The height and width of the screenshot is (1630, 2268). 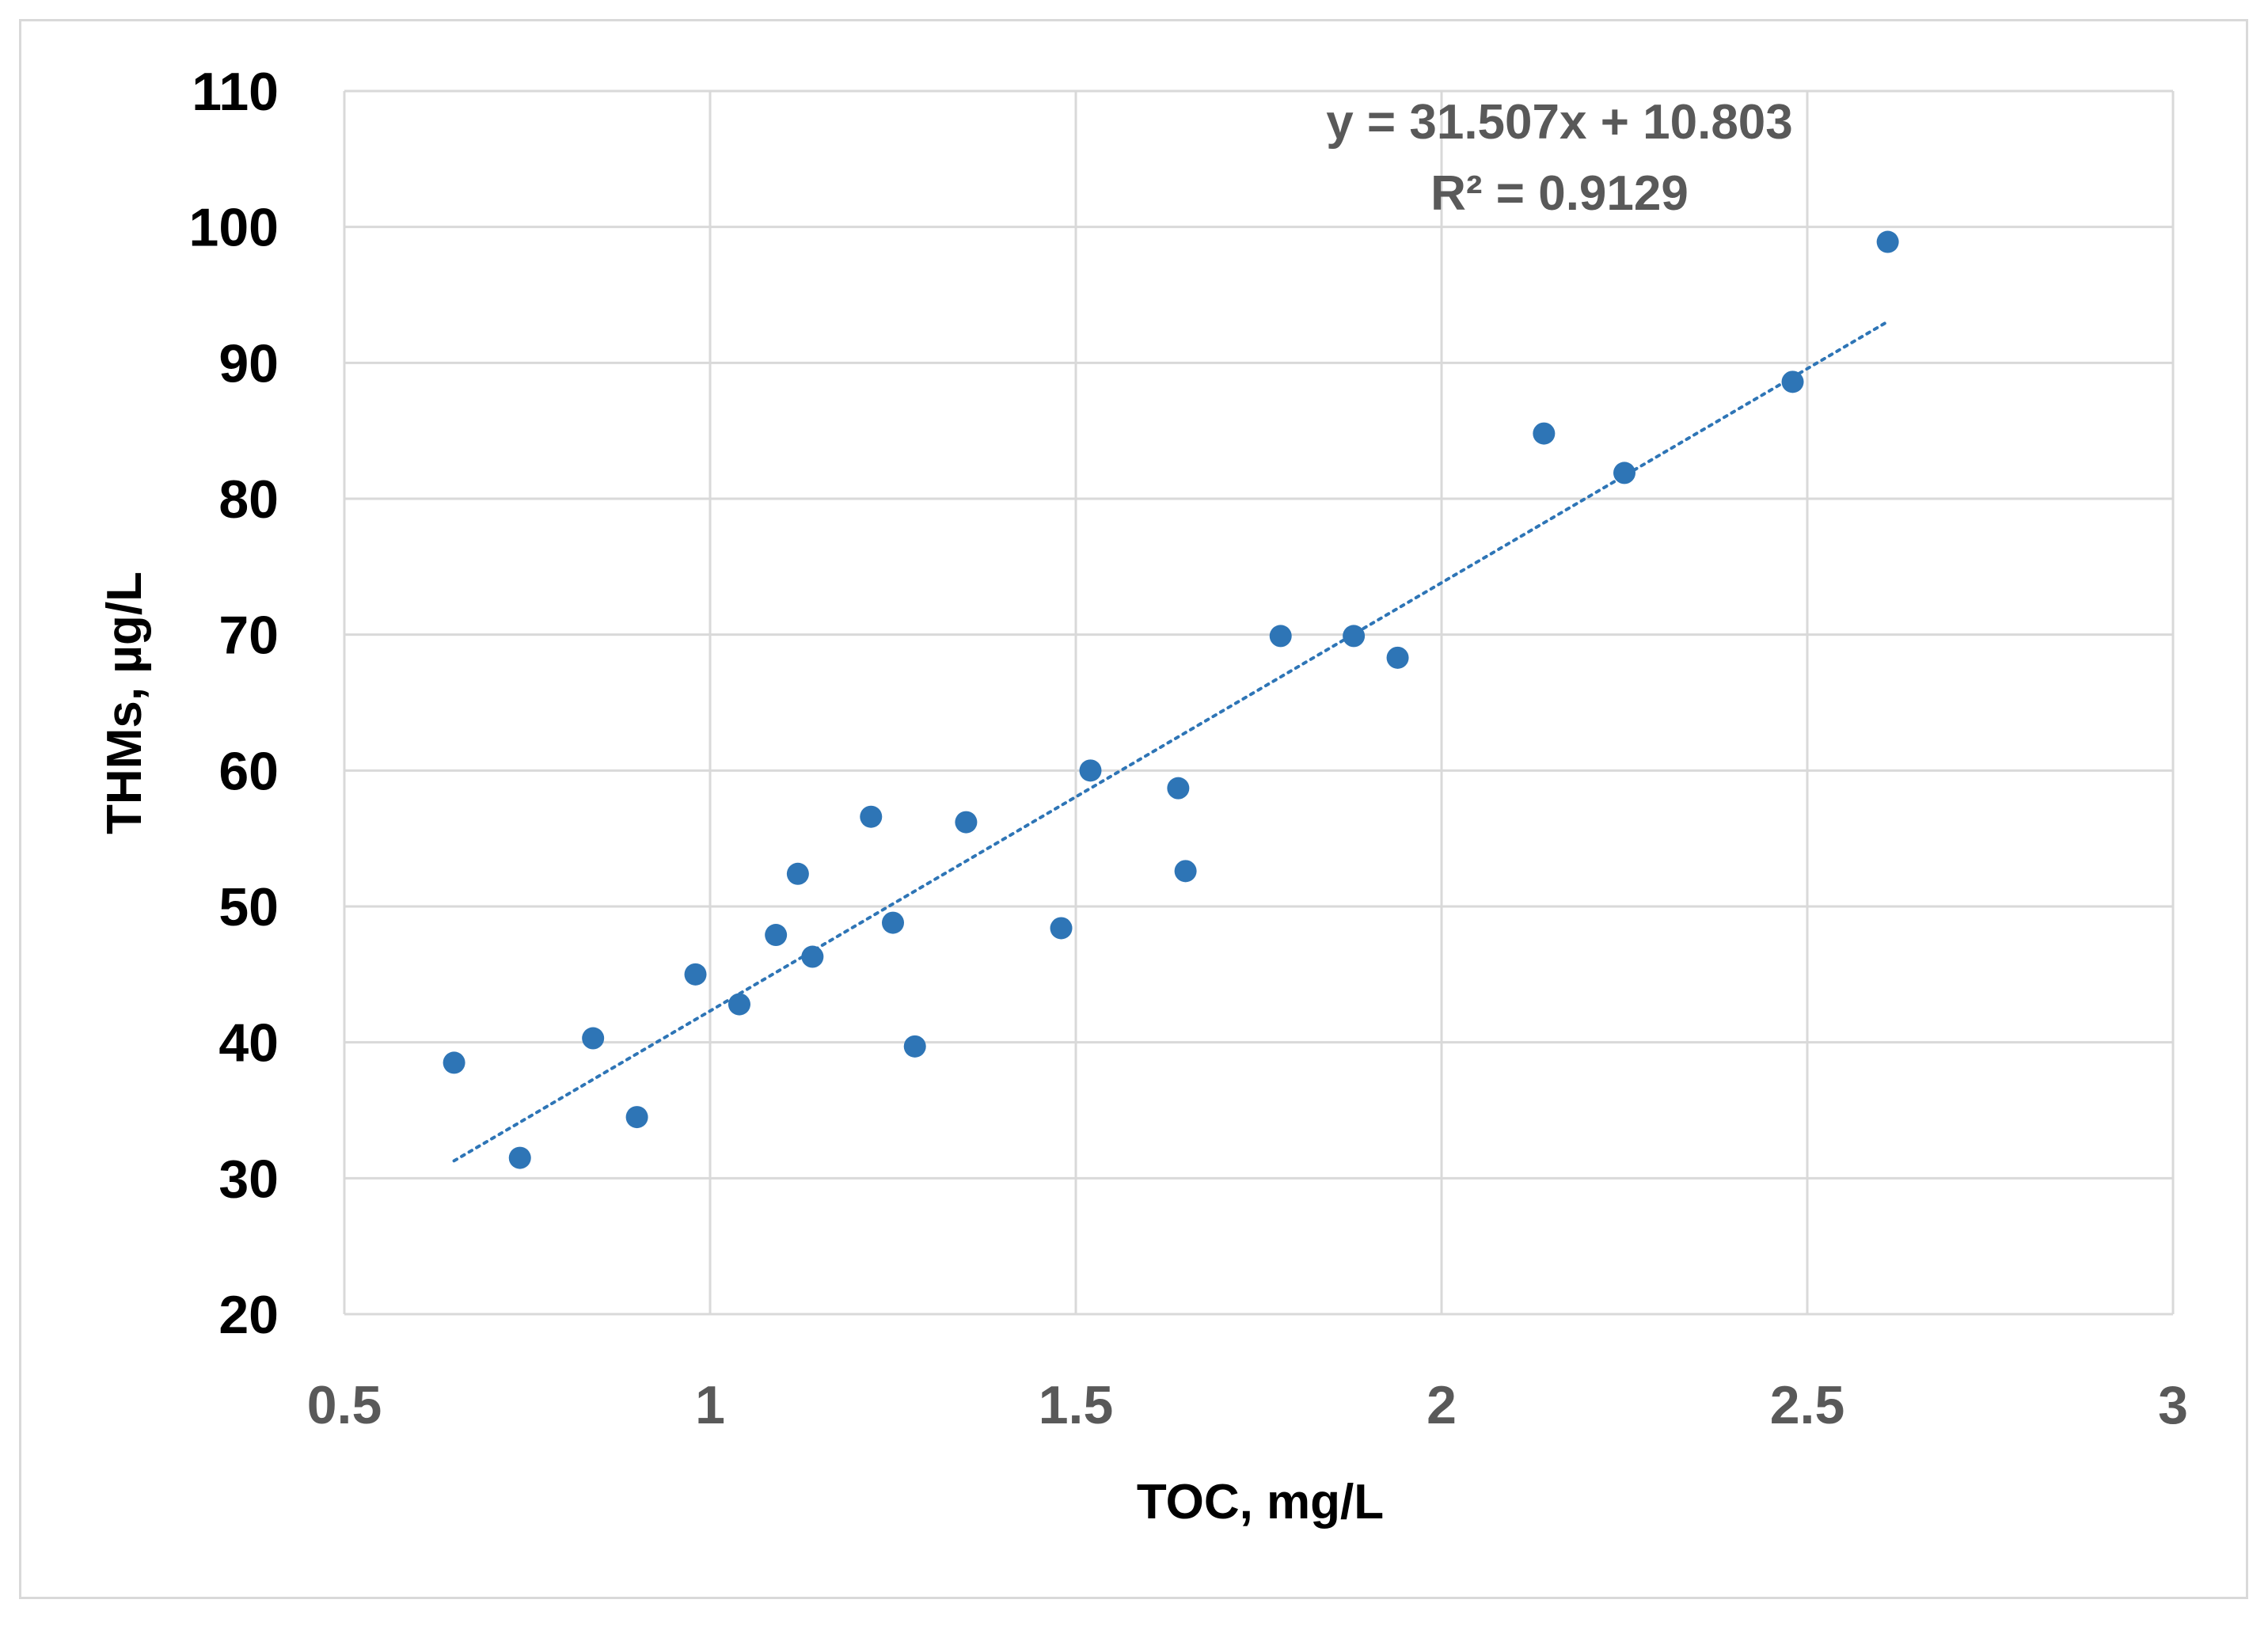 I want to click on x-tick-label: 1.5, so click(x=1076, y=1405).